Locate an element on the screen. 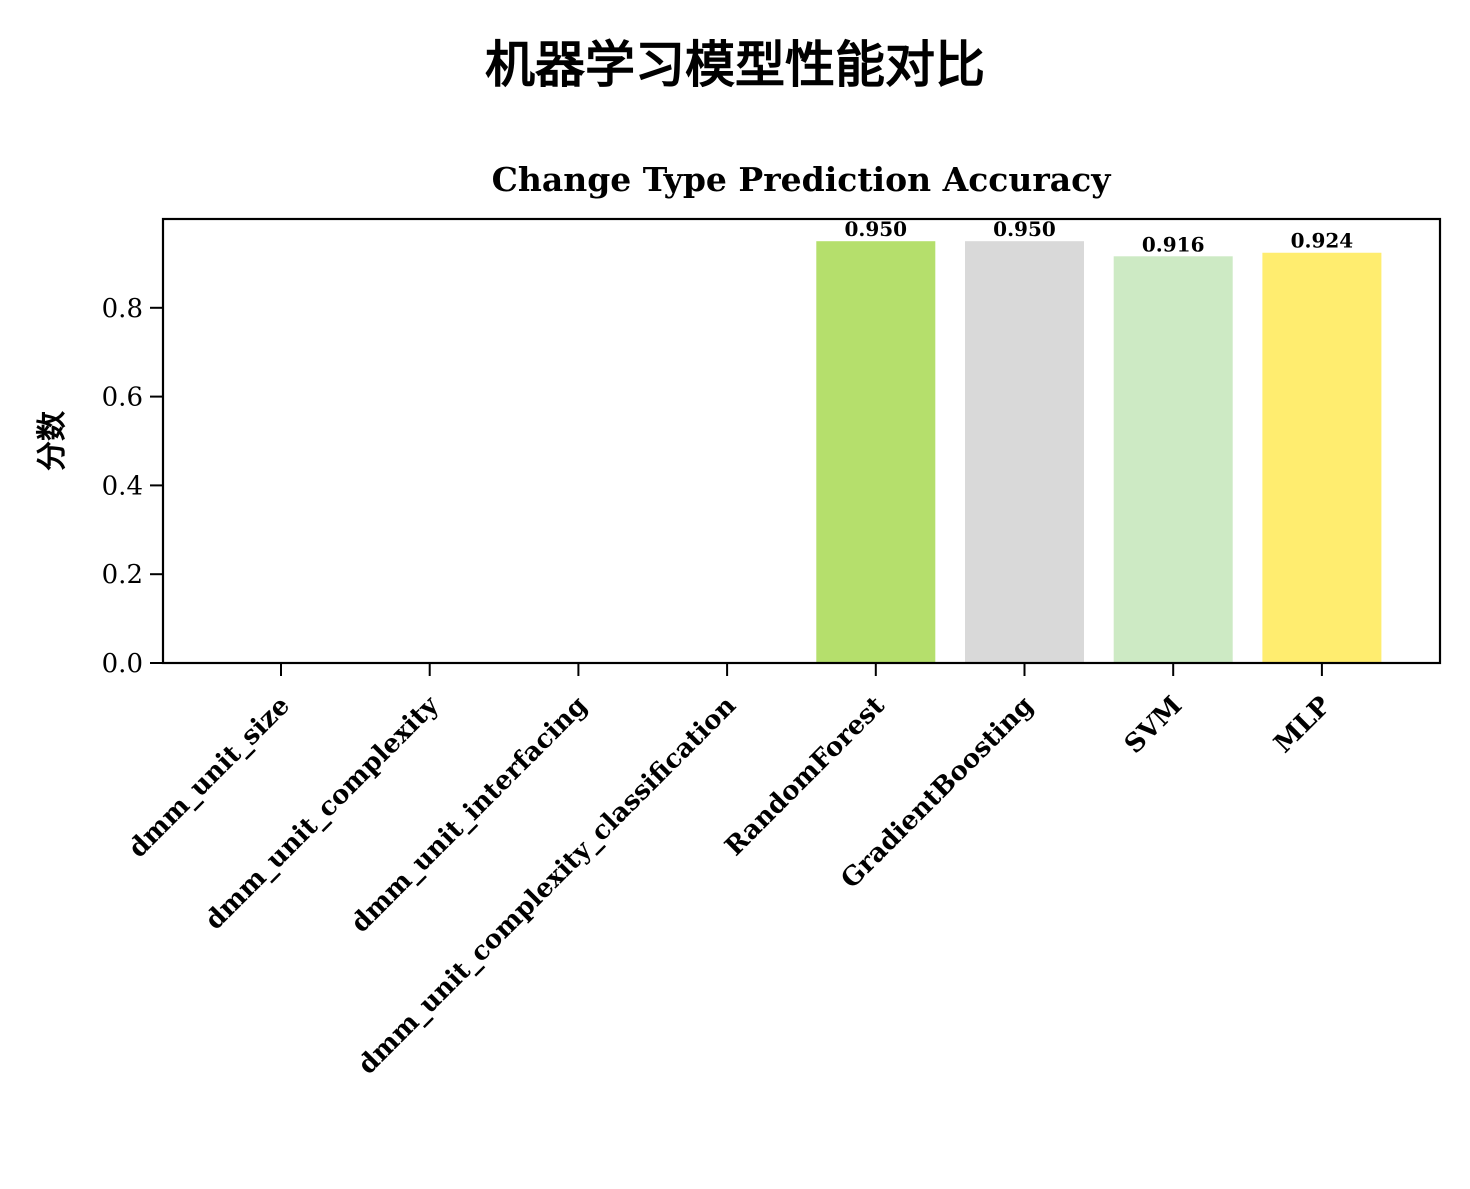 Image resolution: width=1470 pixels, height=1189 pixels. data-label-MLP: 0.924 is located at coordinates (1322, 241).